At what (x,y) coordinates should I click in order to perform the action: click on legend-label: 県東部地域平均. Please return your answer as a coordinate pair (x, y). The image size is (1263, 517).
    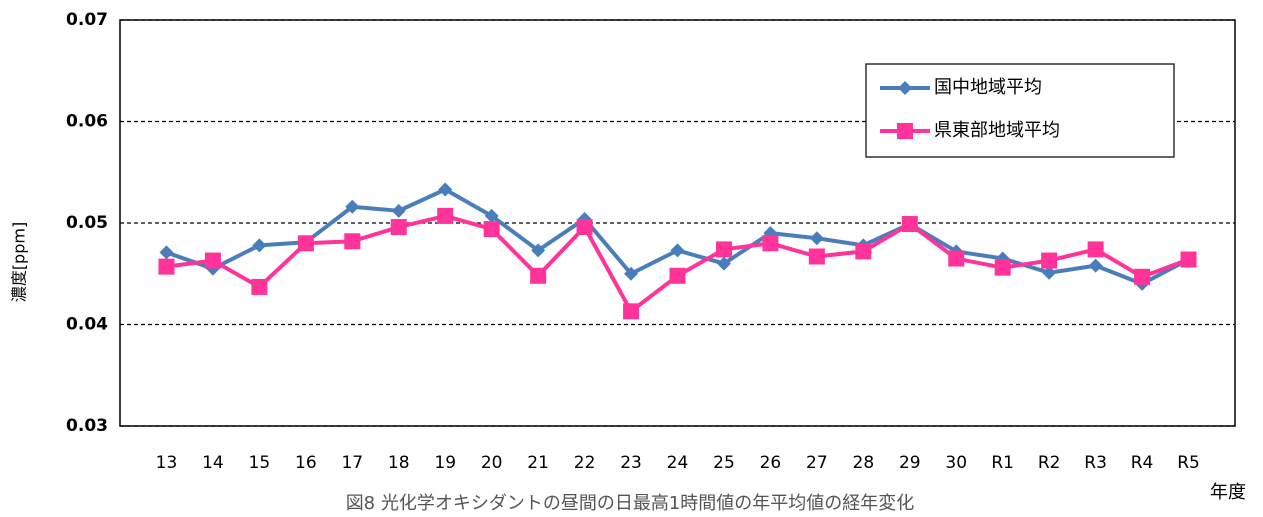
    Looking at the image, I should click on (997, 130).